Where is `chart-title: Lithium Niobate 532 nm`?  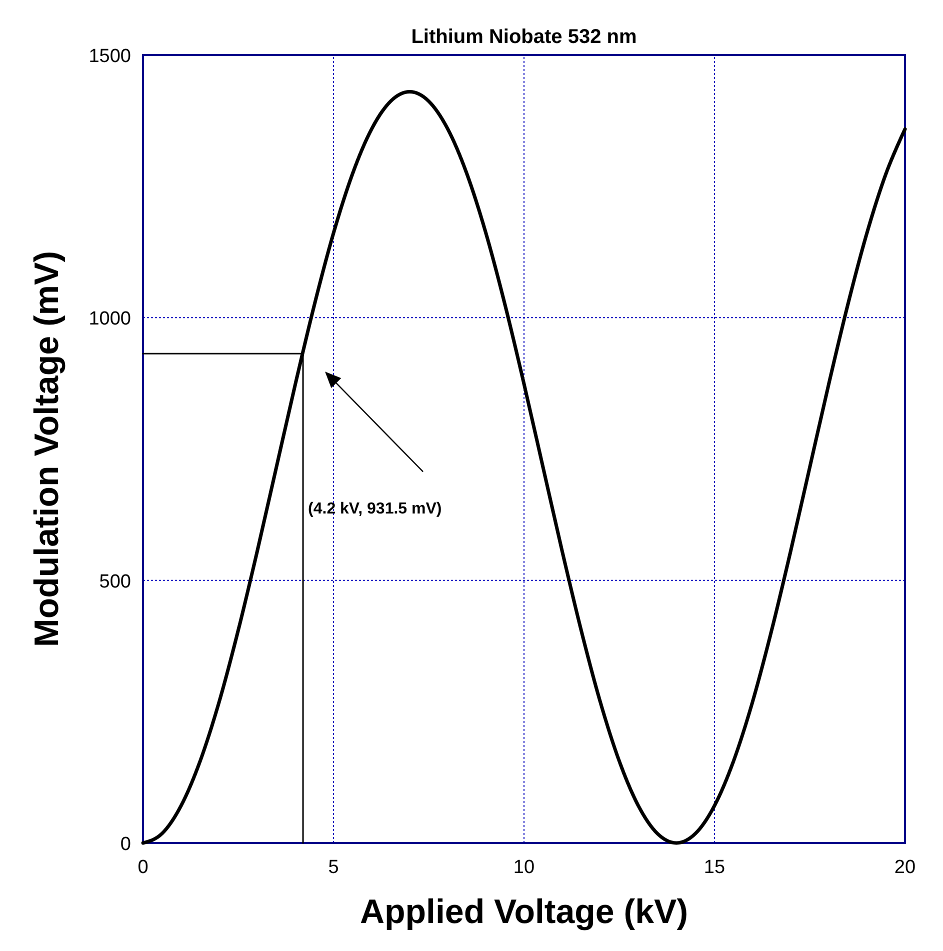
chart-title: Lithium Niobate 532 nm is located at coordinates (524, 37).